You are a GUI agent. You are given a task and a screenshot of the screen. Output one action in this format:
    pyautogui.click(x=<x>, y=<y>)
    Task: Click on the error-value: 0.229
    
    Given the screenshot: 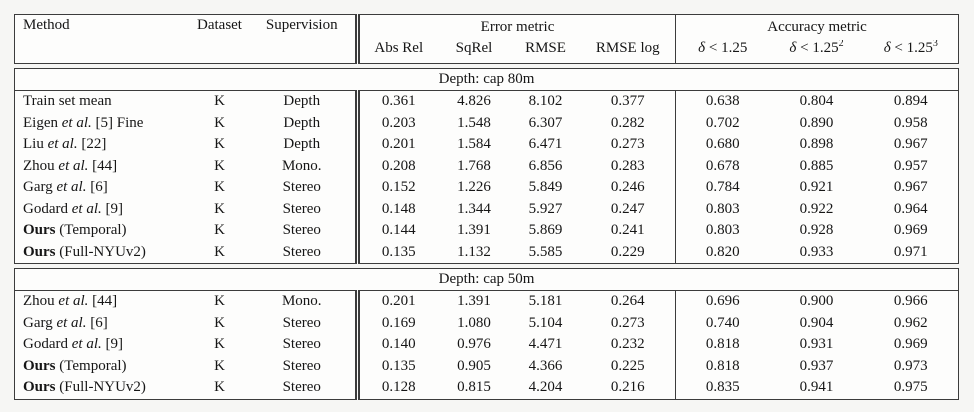 What is the action you would take?
    pyautogui.click(x=627, y=251)
    